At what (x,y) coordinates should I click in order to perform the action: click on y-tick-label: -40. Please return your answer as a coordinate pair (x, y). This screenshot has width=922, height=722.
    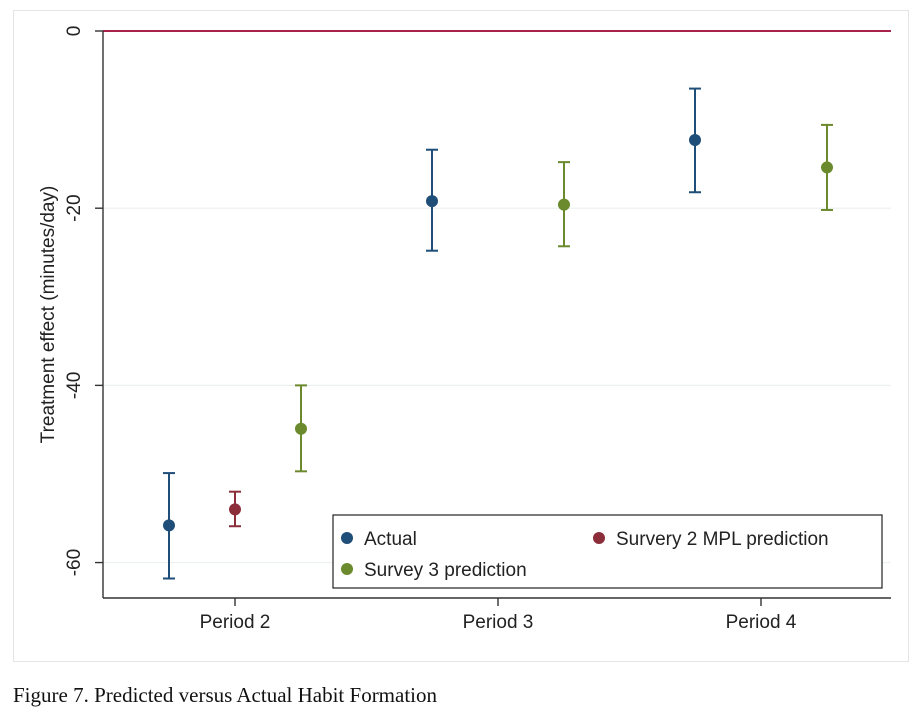
    Looking at the image, I should click on (74, 385).